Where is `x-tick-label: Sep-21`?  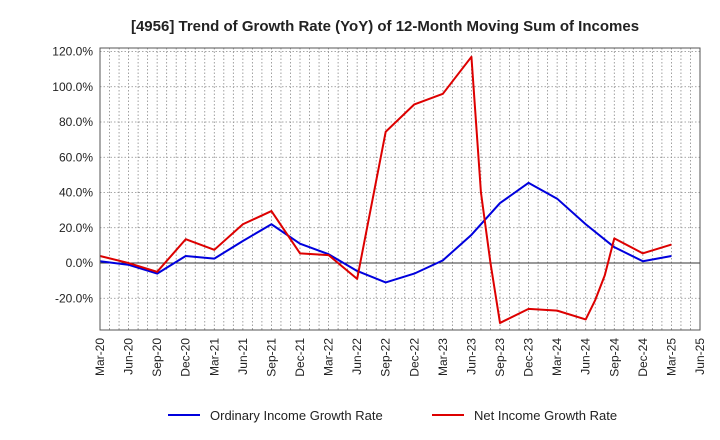
x-tick-label: Sep-21 is located at coordinates (271, 357).